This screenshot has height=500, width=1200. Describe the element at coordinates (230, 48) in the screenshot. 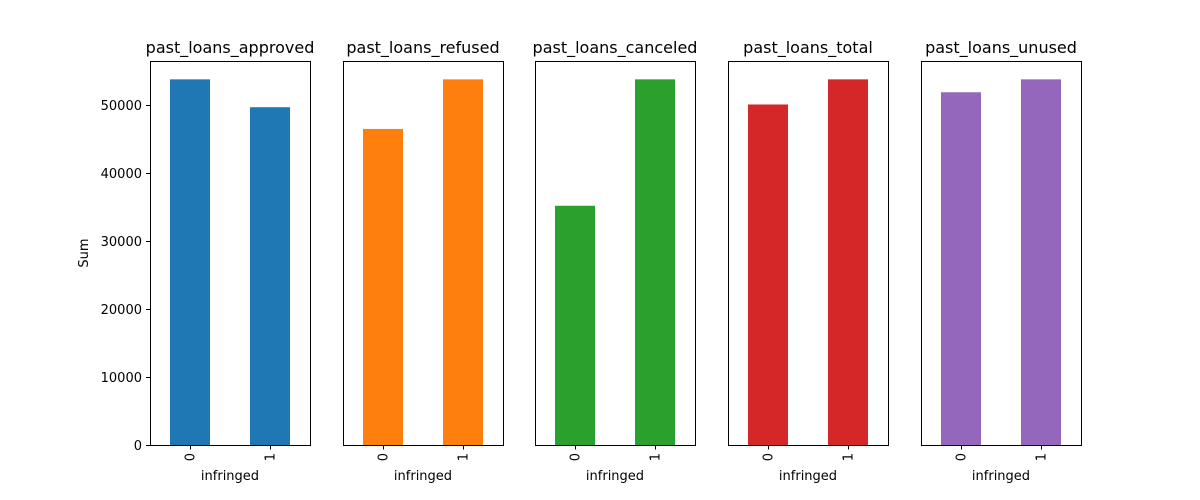

I see `panel-title: past_loans_approved` at that location.